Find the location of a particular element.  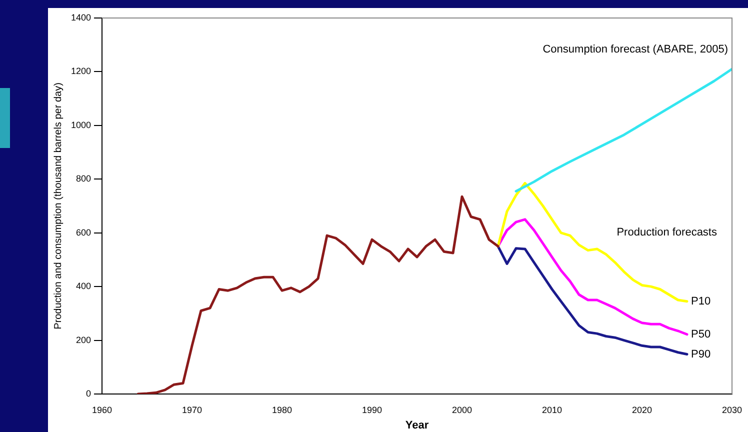

y-tick-label: 1000 is located at coordinates (81, 125).